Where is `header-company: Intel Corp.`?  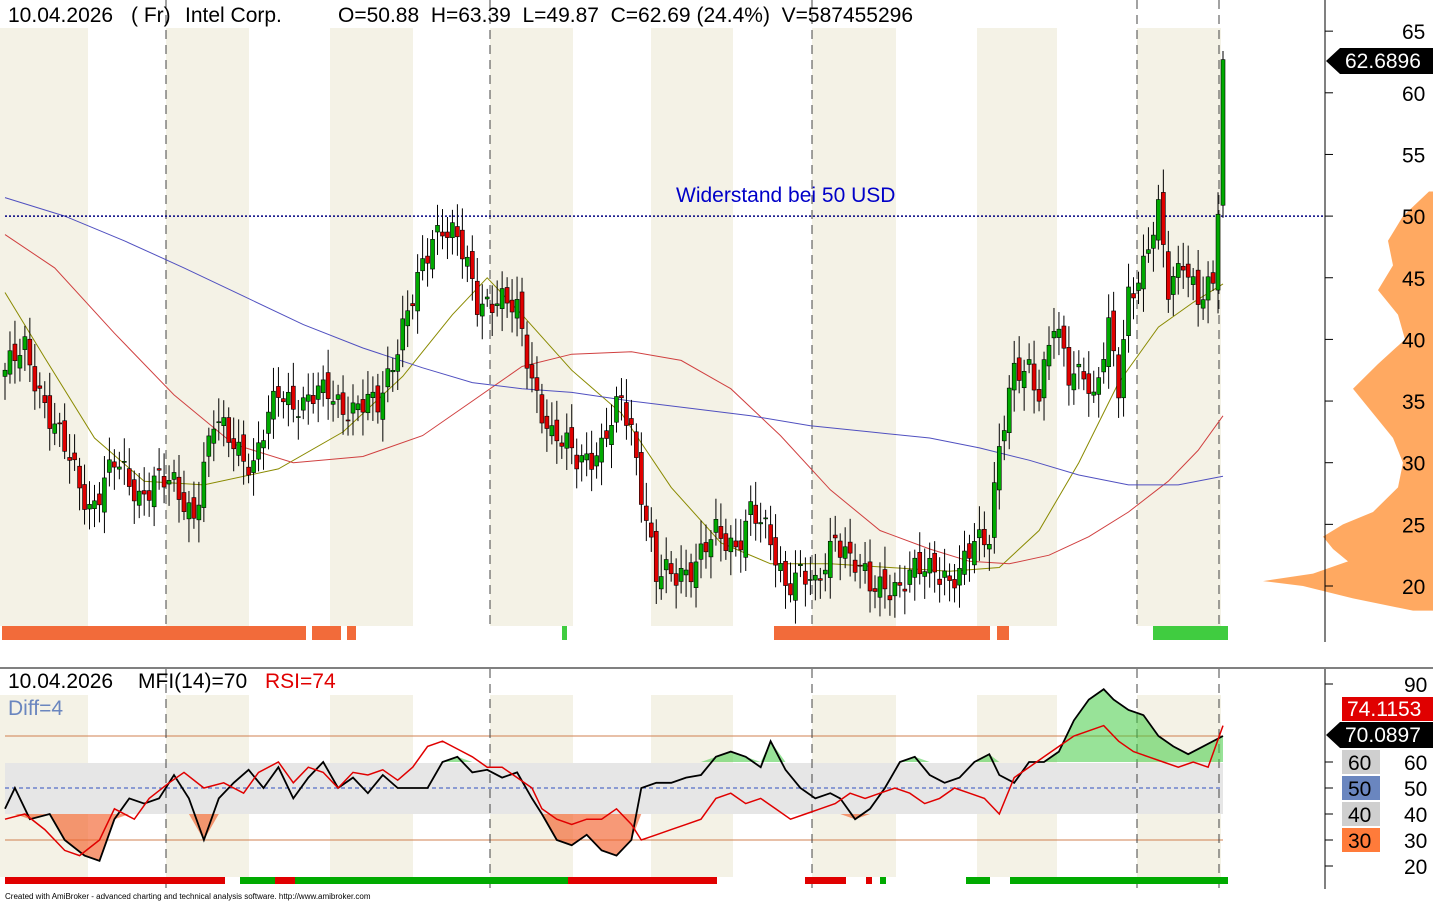 header-company: Intel Corp. is located at coordinates (233, 15).